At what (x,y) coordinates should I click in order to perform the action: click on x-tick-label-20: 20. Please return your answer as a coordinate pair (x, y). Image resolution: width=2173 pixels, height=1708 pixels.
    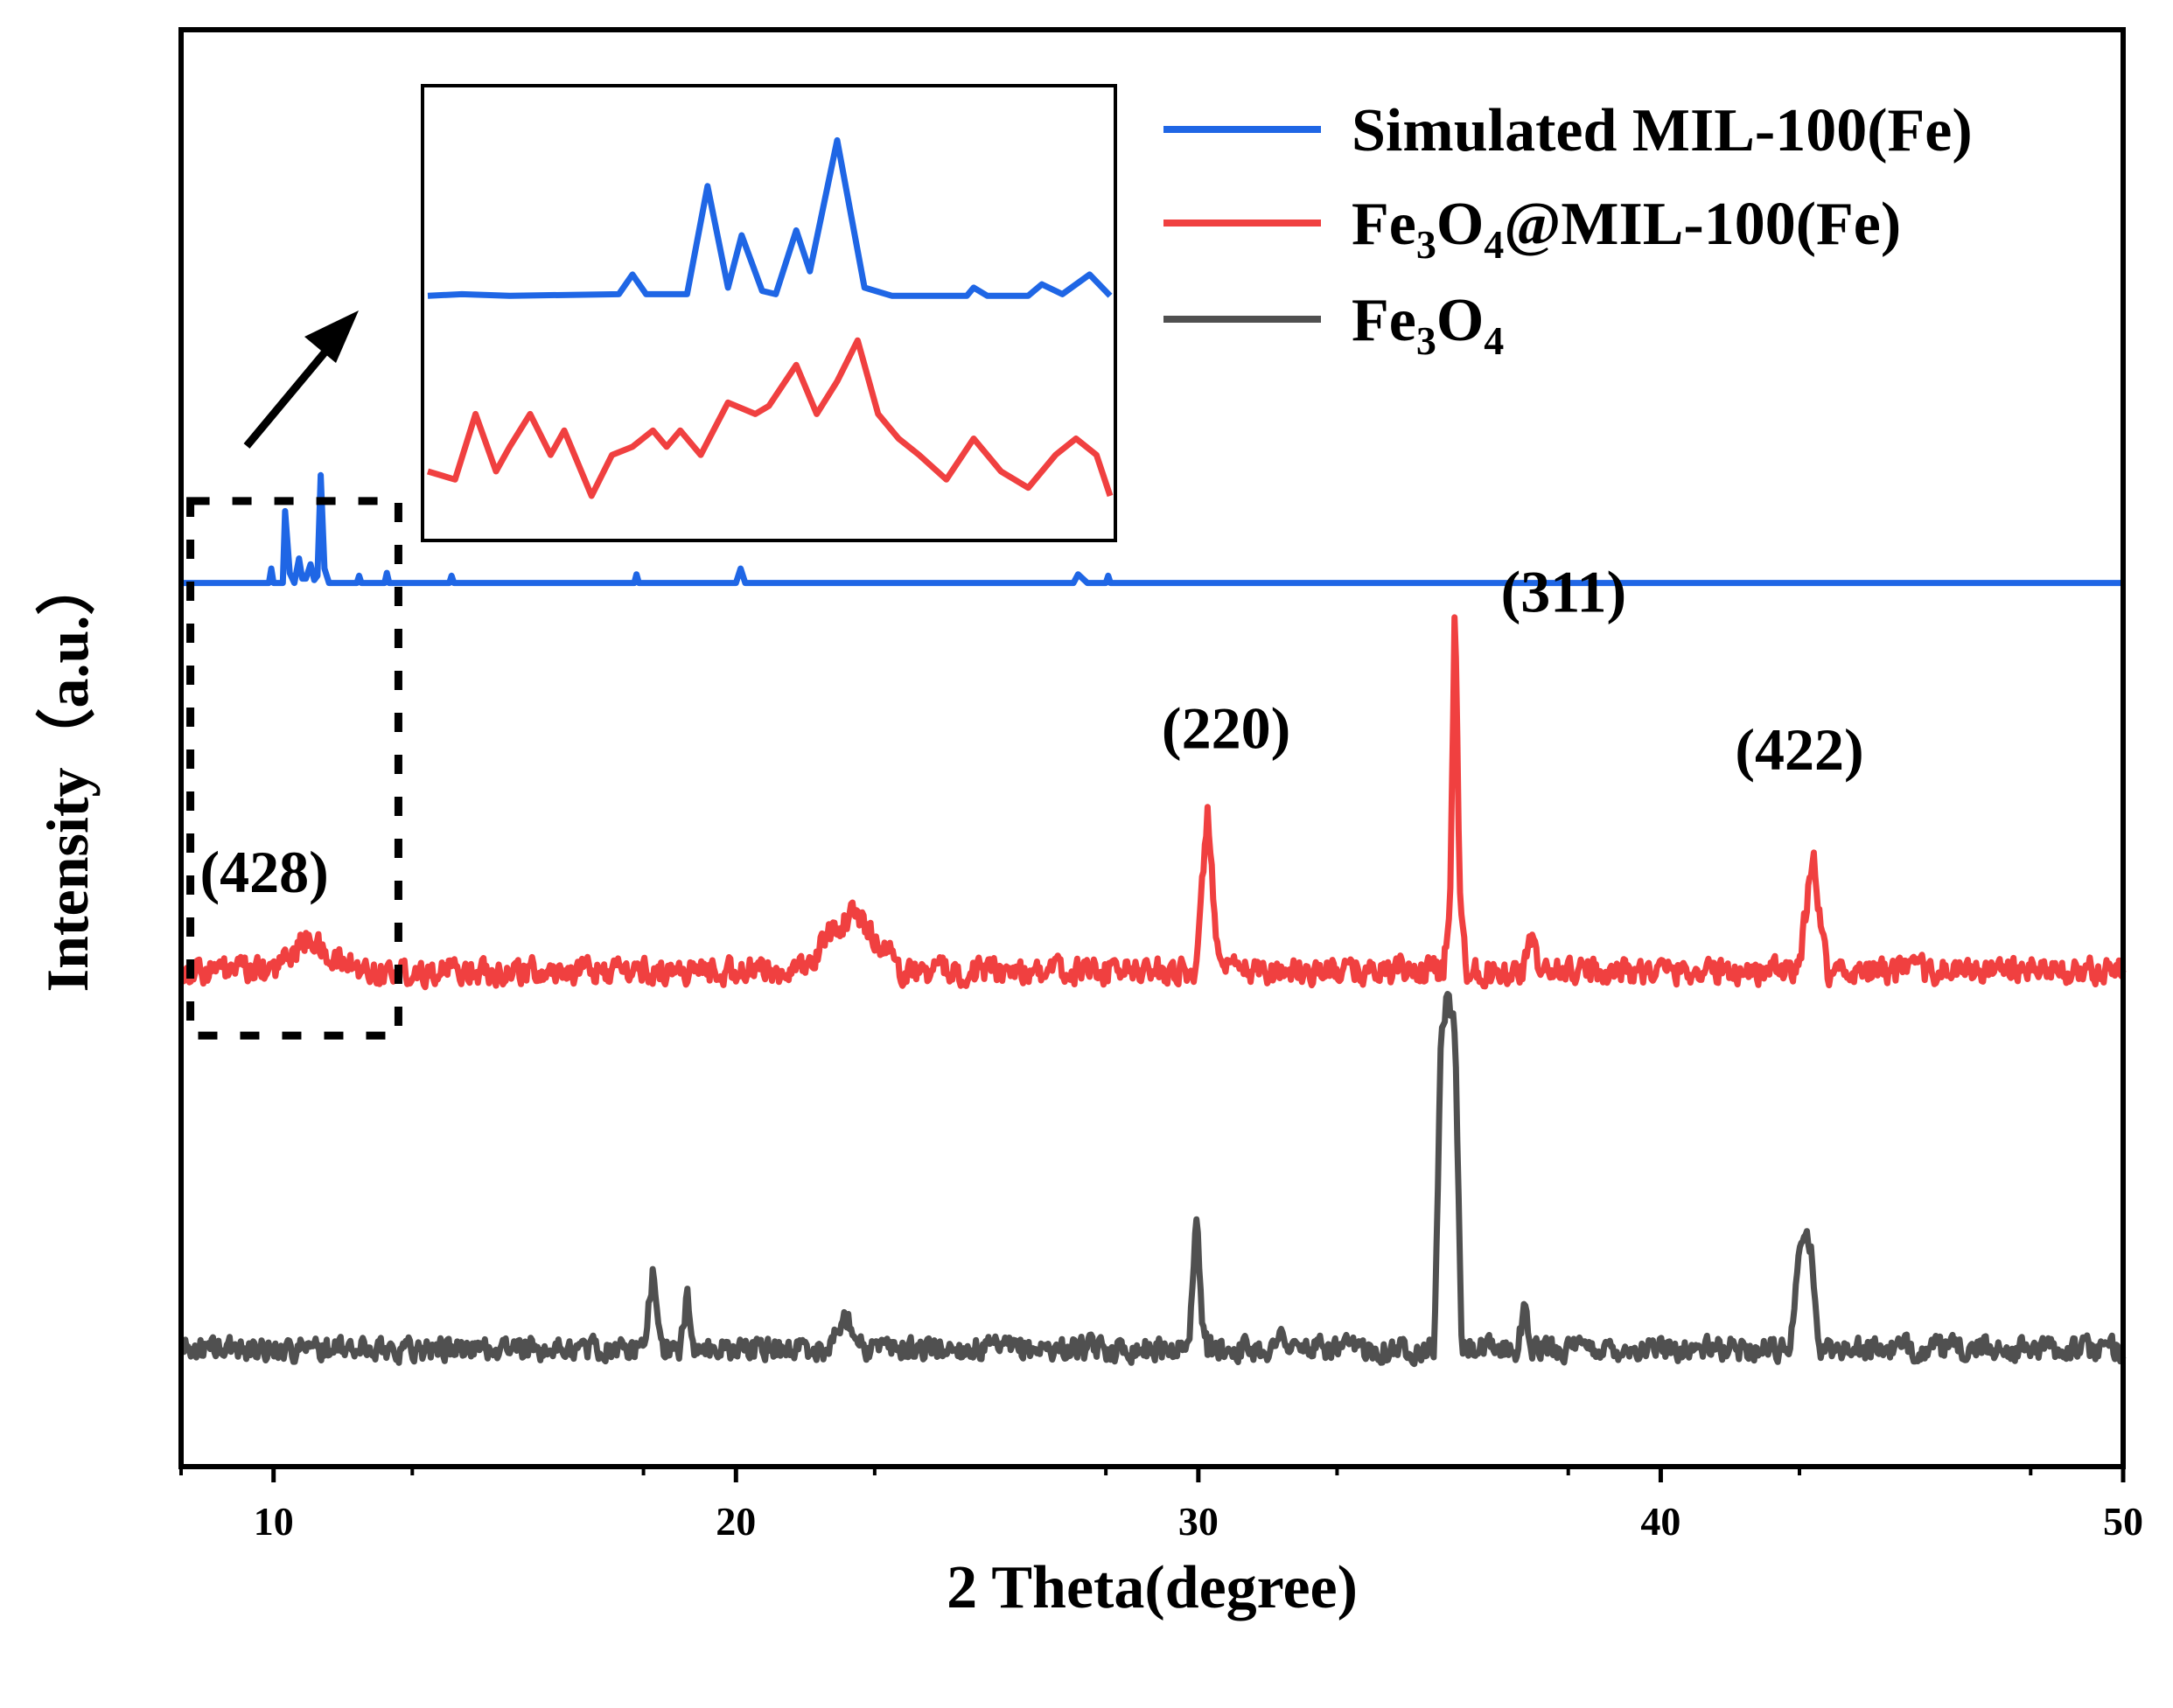
    Looking at the image, I should click on (736, 1521).